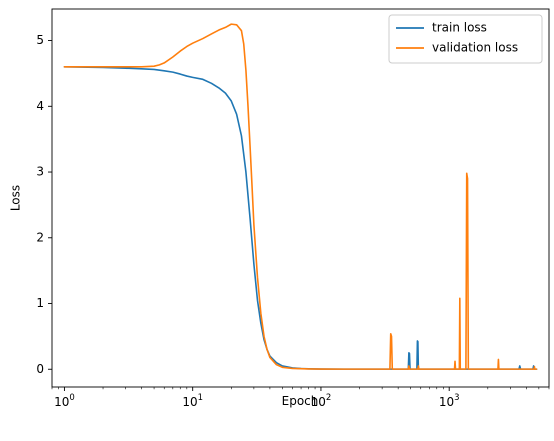  I want to click on legend-frame, so click(465, 39).